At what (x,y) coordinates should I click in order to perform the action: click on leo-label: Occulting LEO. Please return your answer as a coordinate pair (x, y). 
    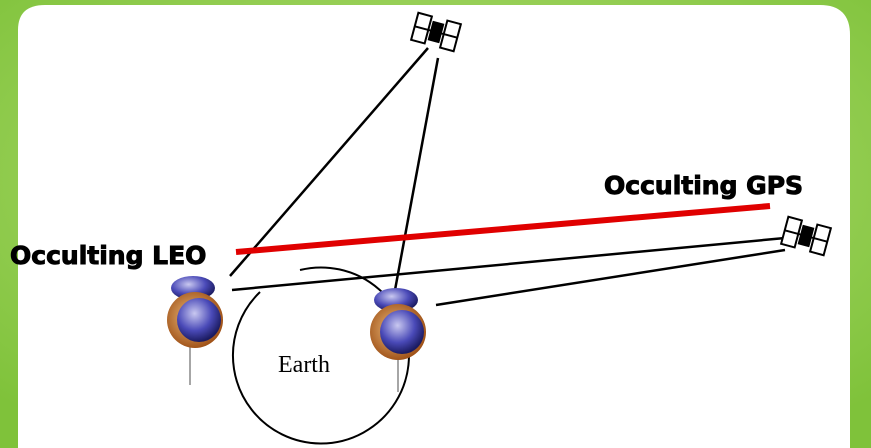
    Looking at the image, I should click on (108, 255).